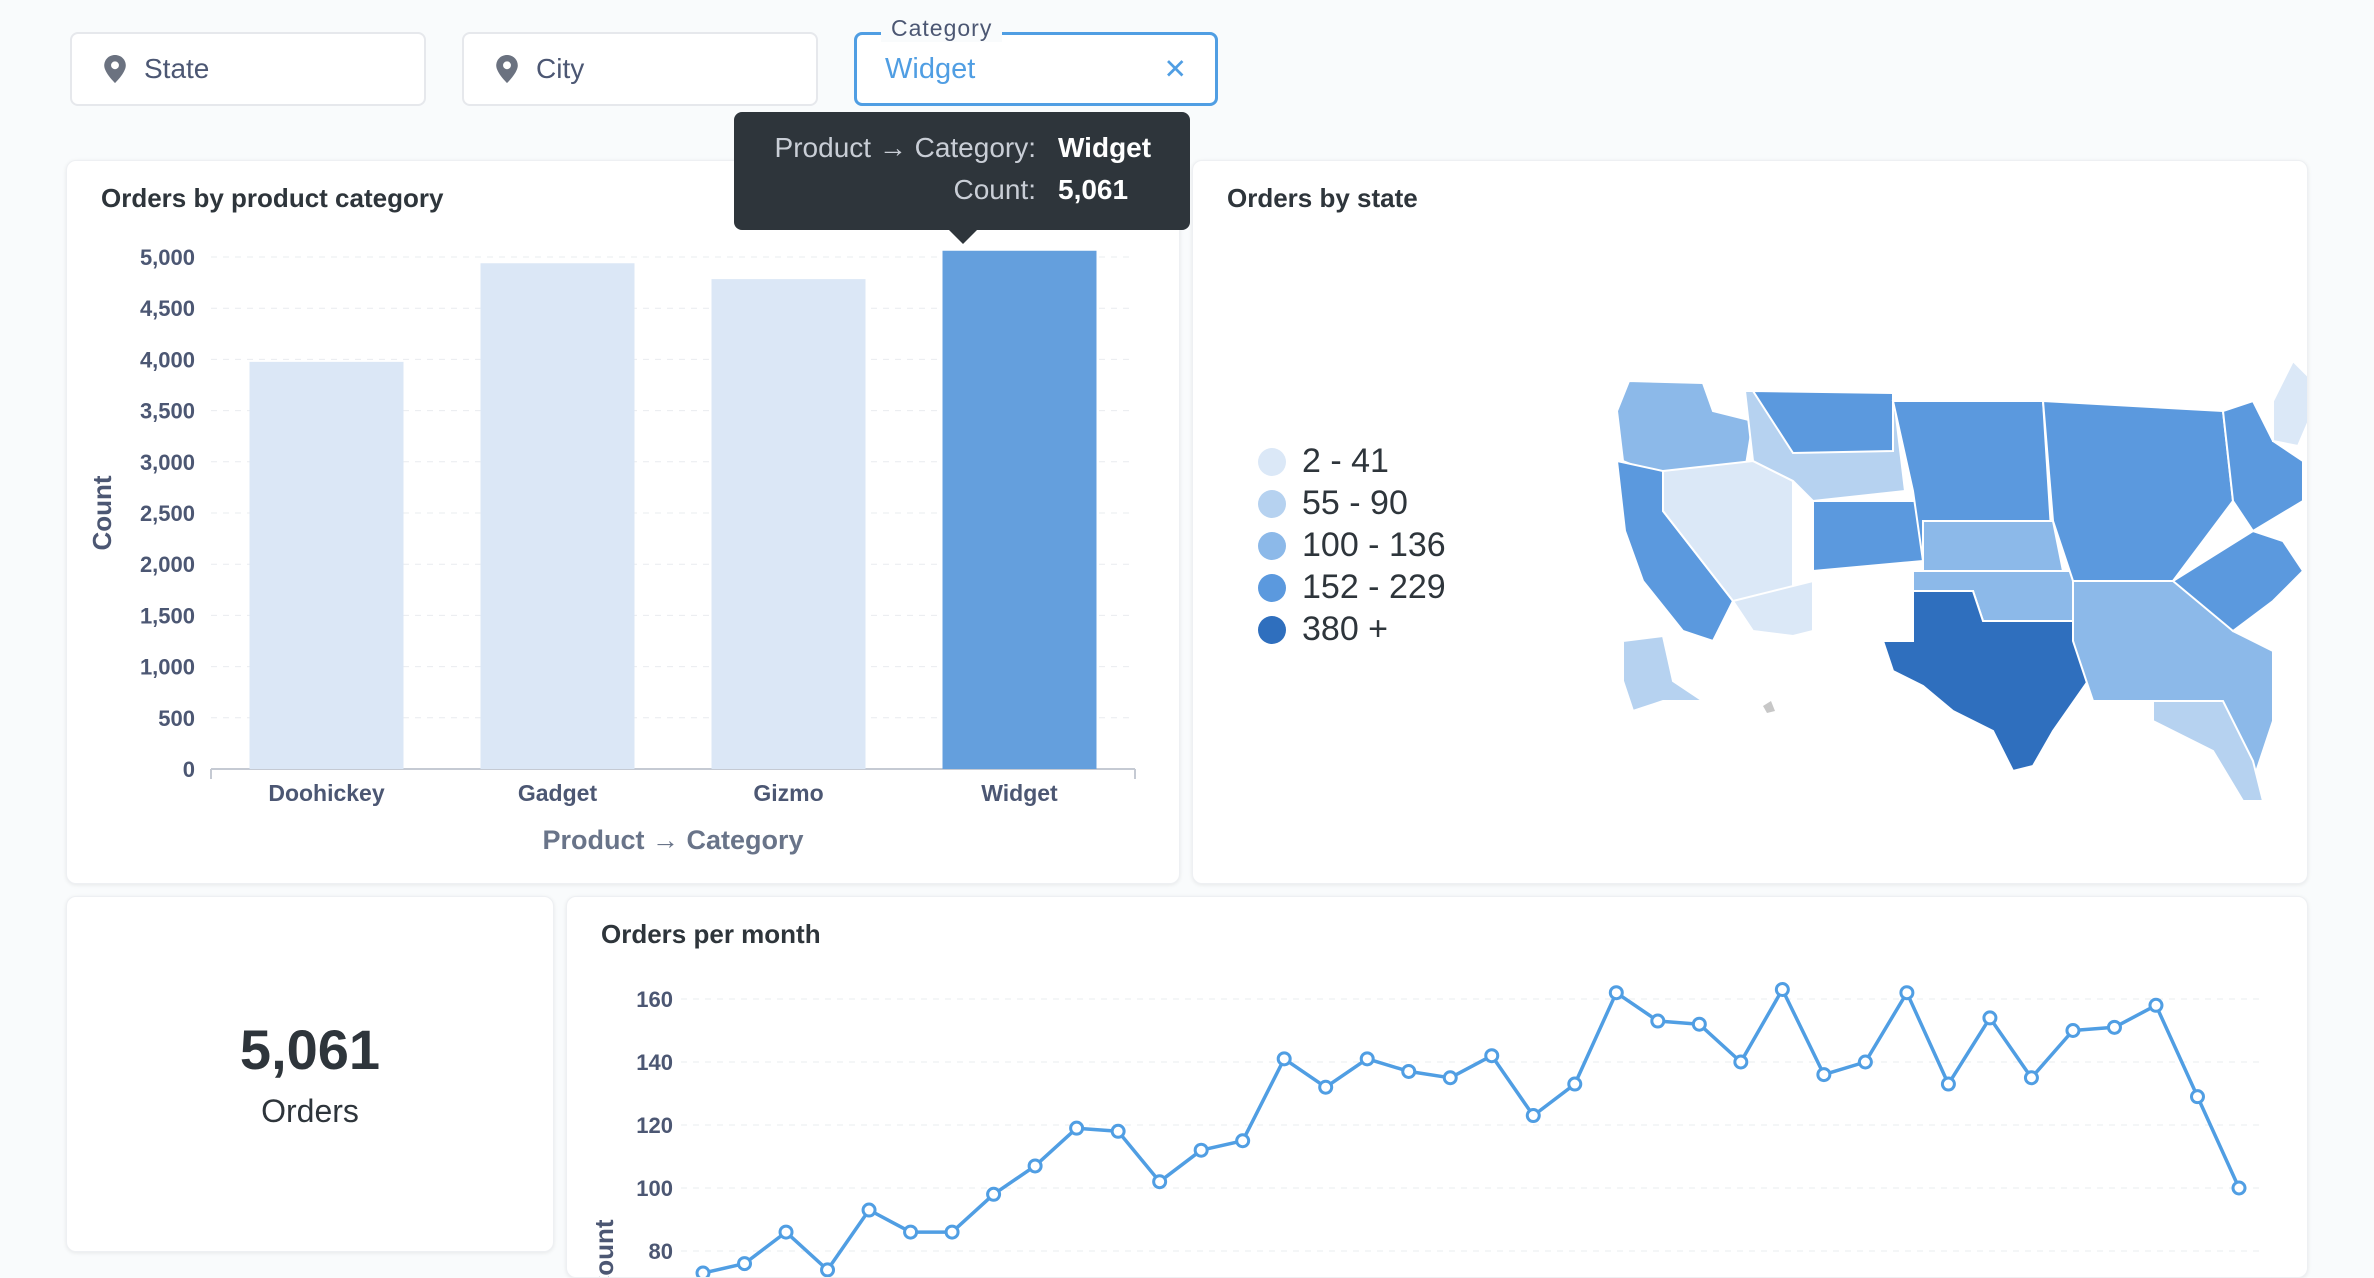 Image resolution: width=2374 pixels, height=1278 pixels. What do you see at coordinates (310, 1074) in the screenshot?
I see `scalar-card: 5,061 Orders` at bounding box center [310, 1074].